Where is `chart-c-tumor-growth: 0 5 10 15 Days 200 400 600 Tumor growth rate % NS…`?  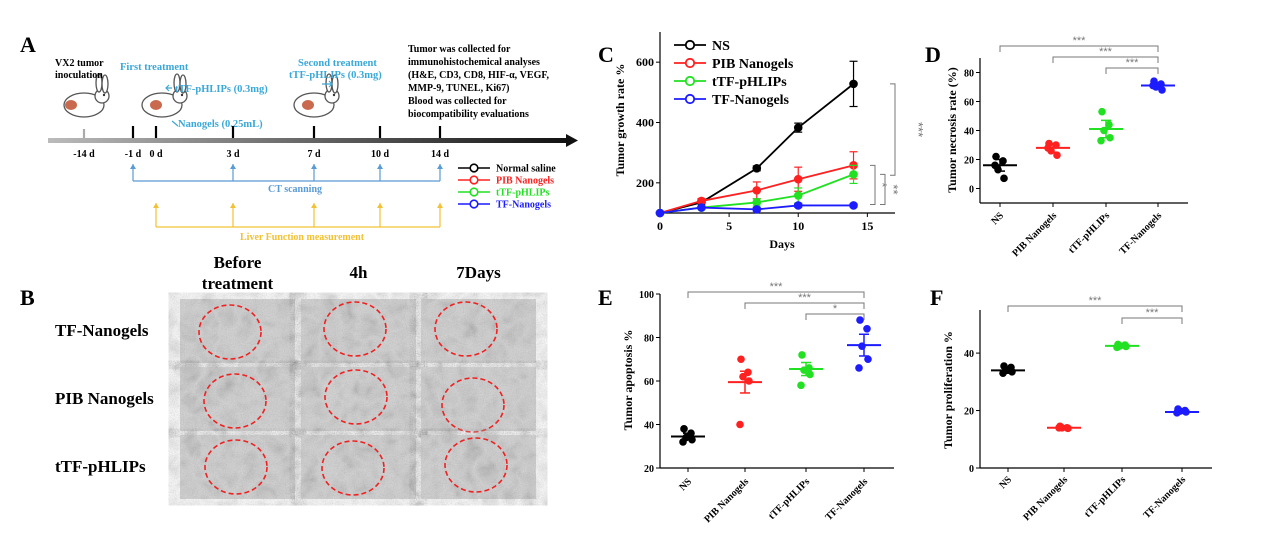 chart-c-tumor-growth: 0 5 10 15 Days 200 400 600 Tumor growth rate % NS… is located at coordinates (769, 141).